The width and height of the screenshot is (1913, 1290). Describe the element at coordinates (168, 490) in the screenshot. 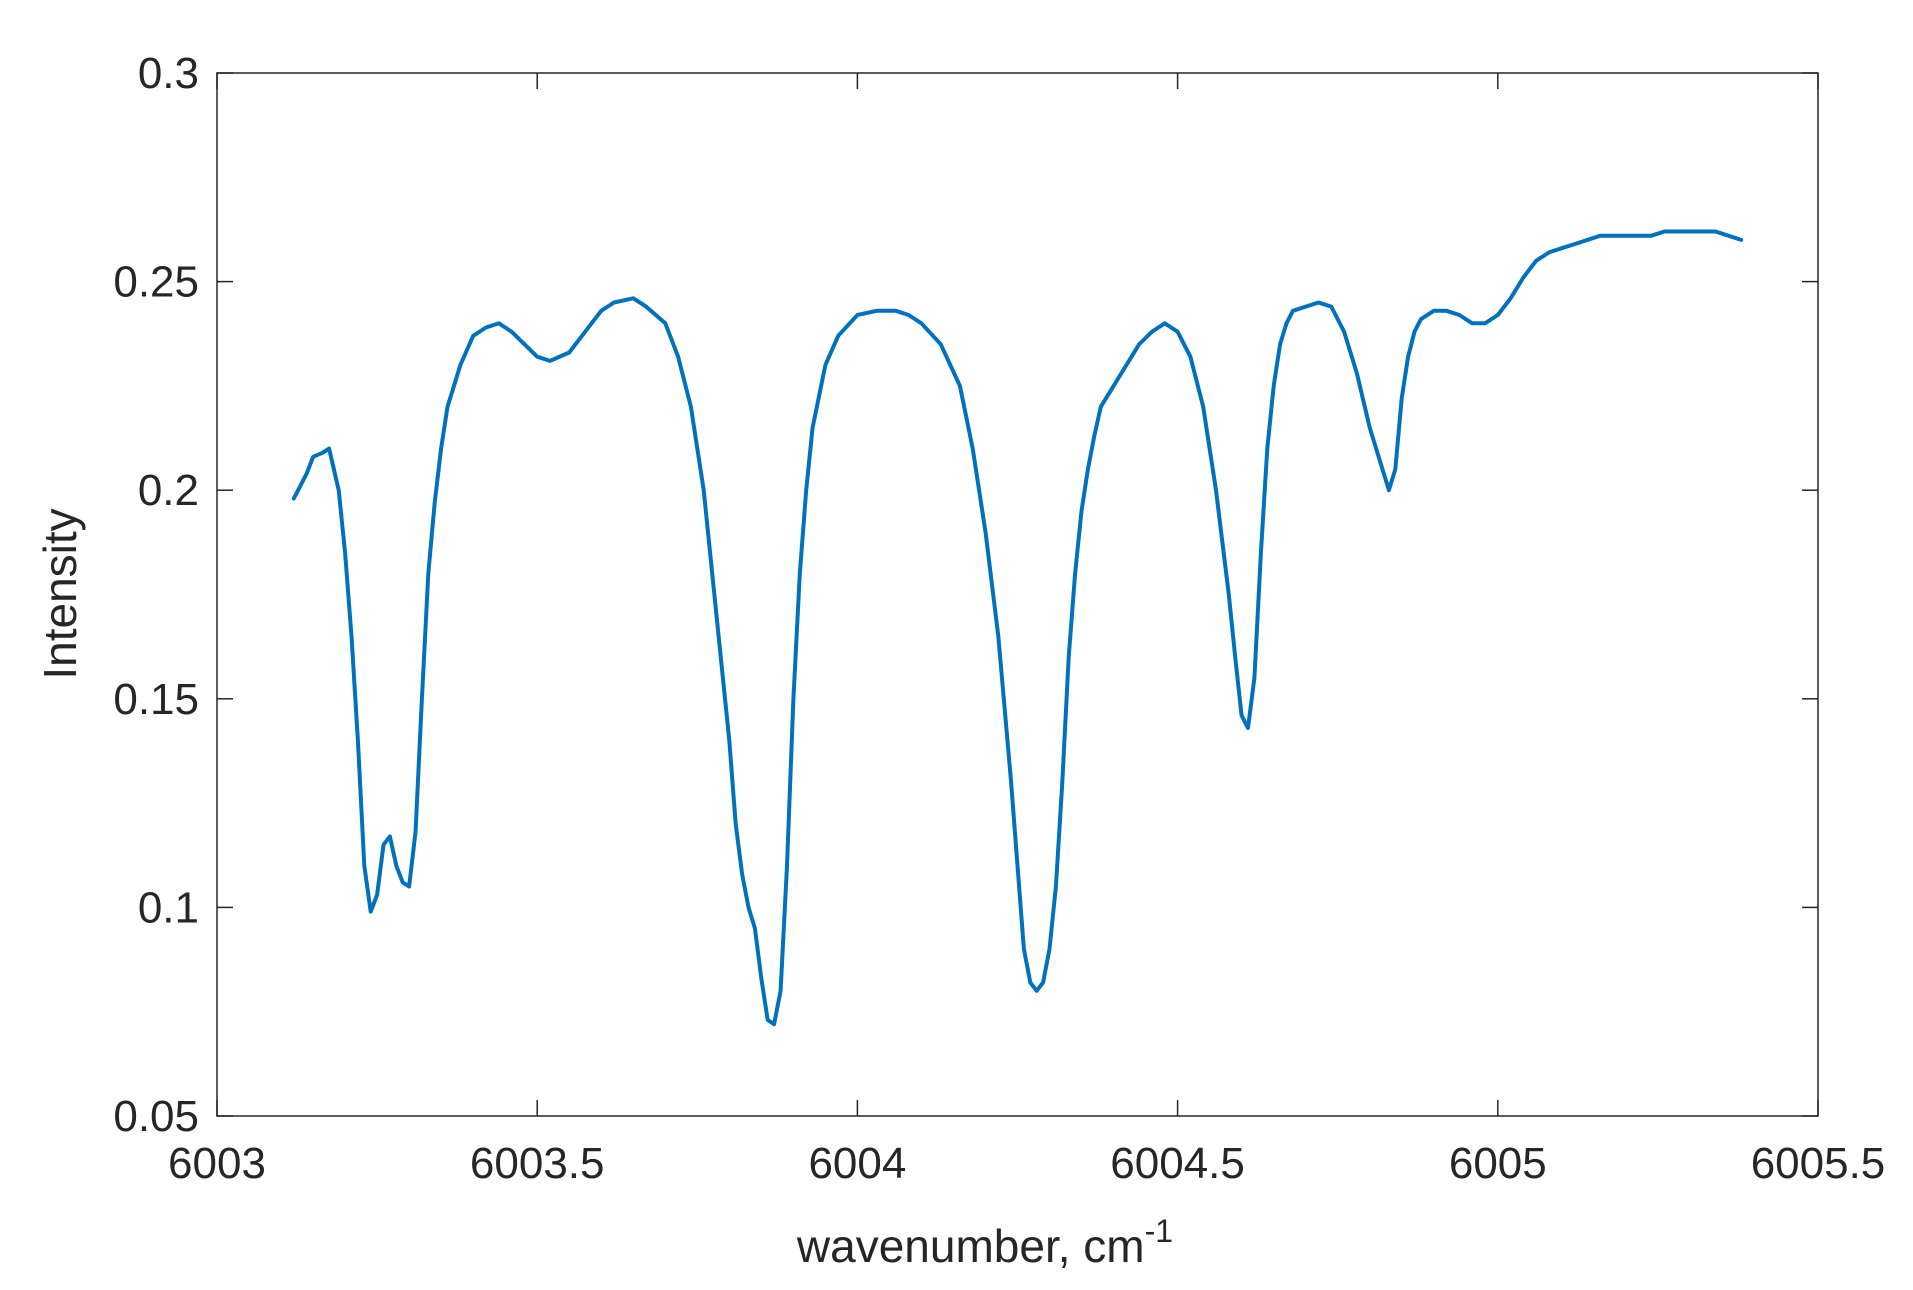

I see `y-tick-label: 0.2` at that location.